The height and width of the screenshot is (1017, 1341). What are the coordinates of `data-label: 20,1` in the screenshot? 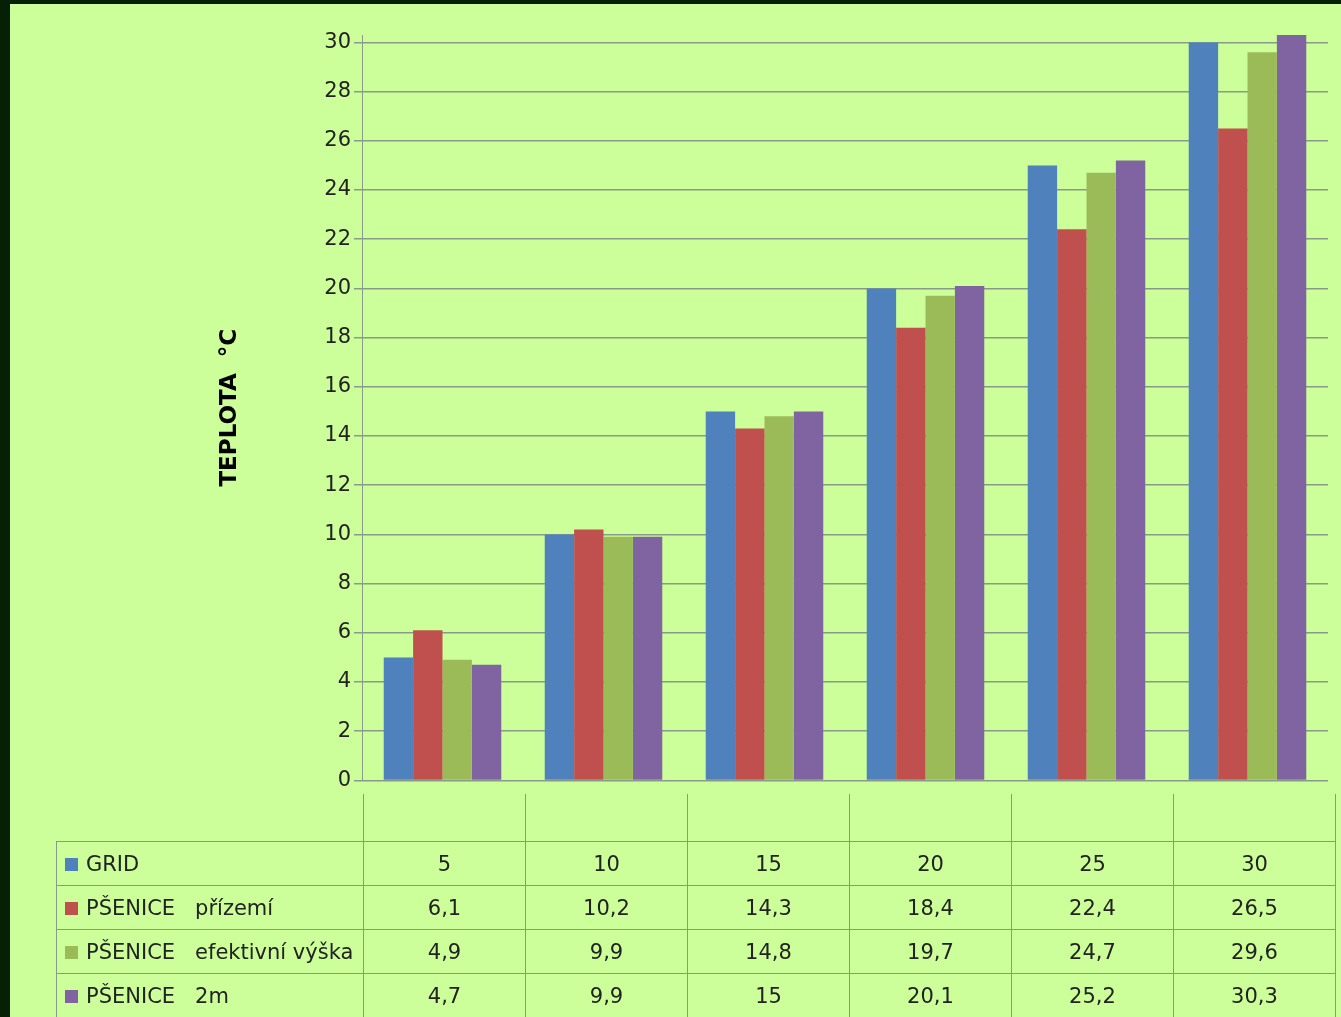 It's located at (930, 995).